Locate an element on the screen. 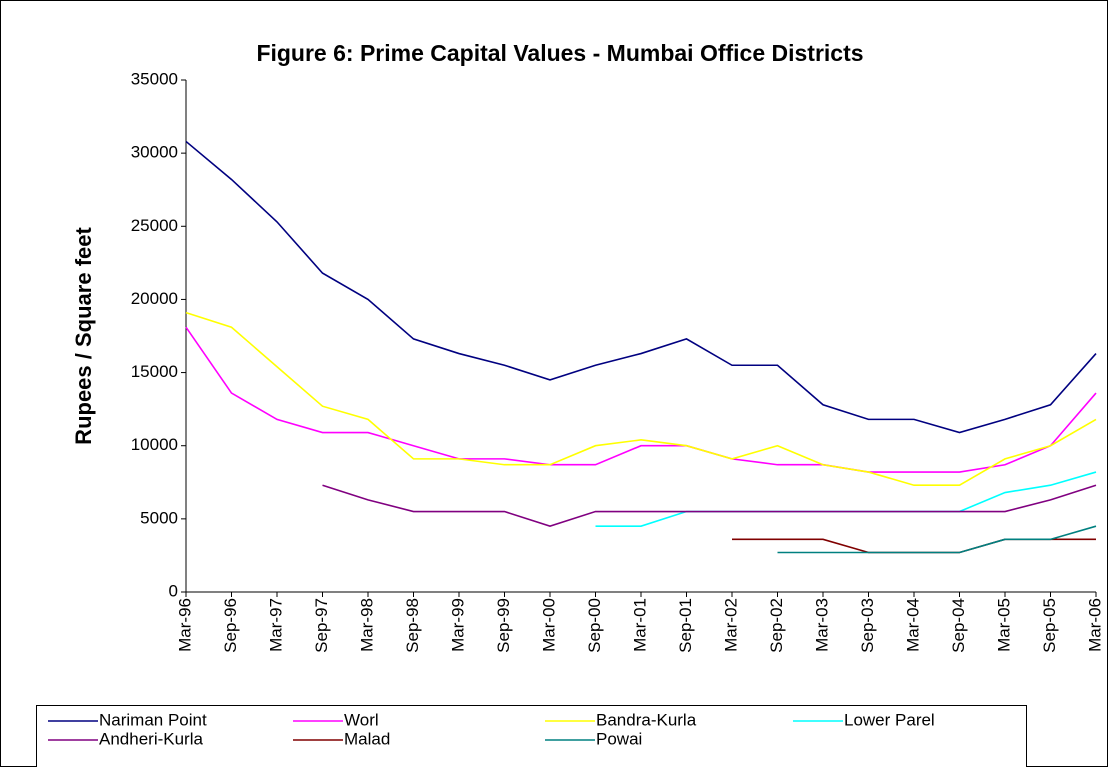  x-tick-label: Mar-05 is located at coordinates (1003, 625).